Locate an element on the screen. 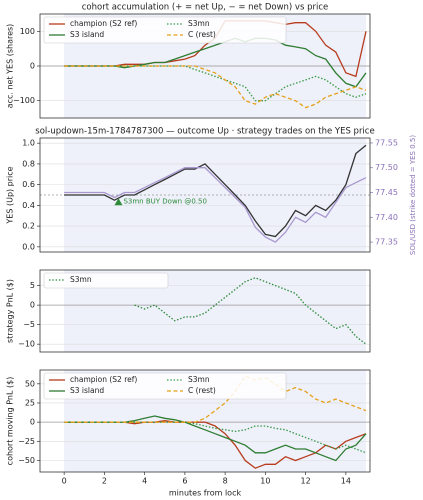  plot-frame is located at coordinates (205, 311).